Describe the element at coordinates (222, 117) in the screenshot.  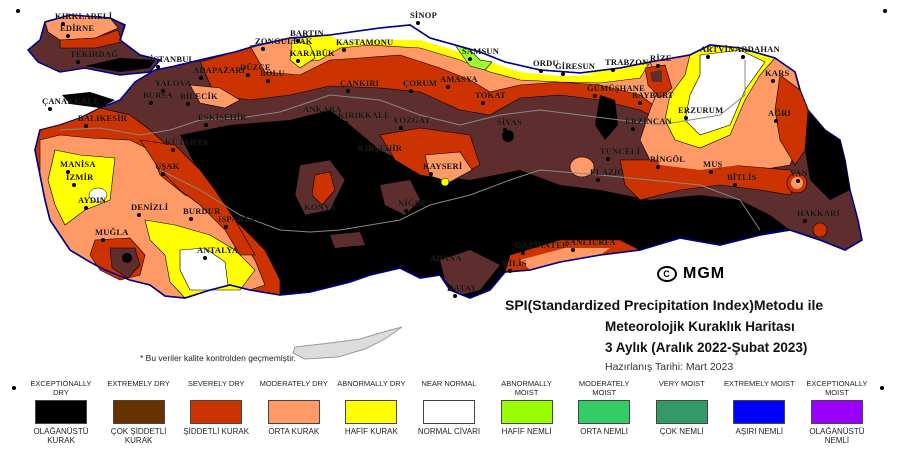
I see `city-label: ESKİŞEHİR` at that location.